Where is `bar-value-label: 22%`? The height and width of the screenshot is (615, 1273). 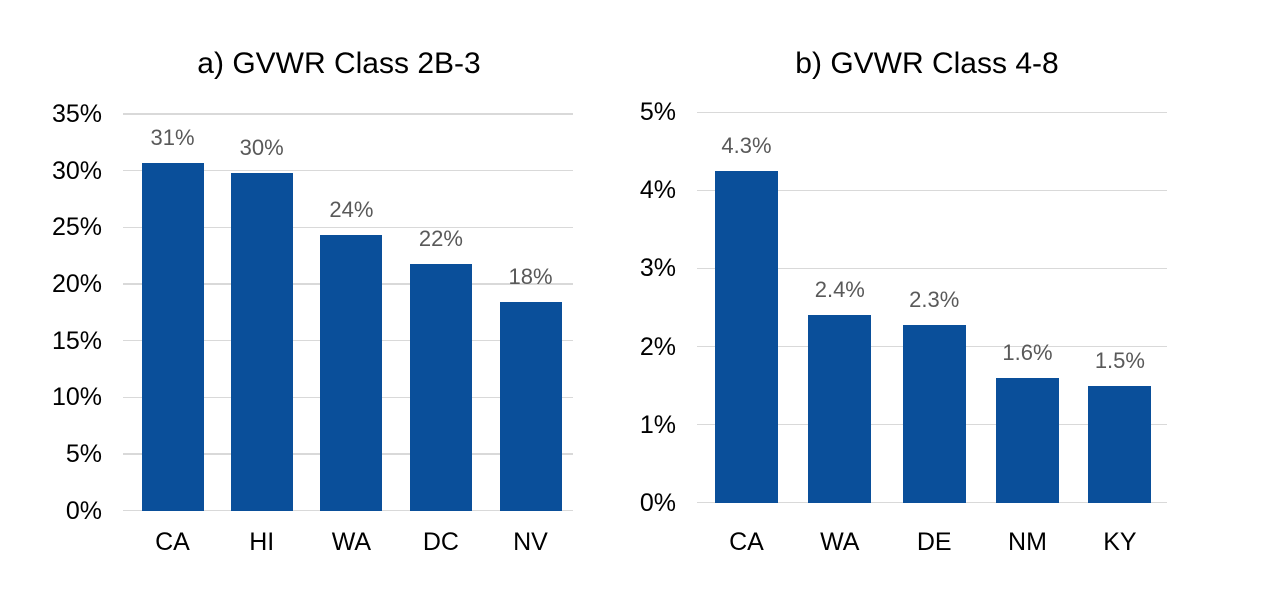
bar-value-label: 22% is located at coordinates (440, 238).